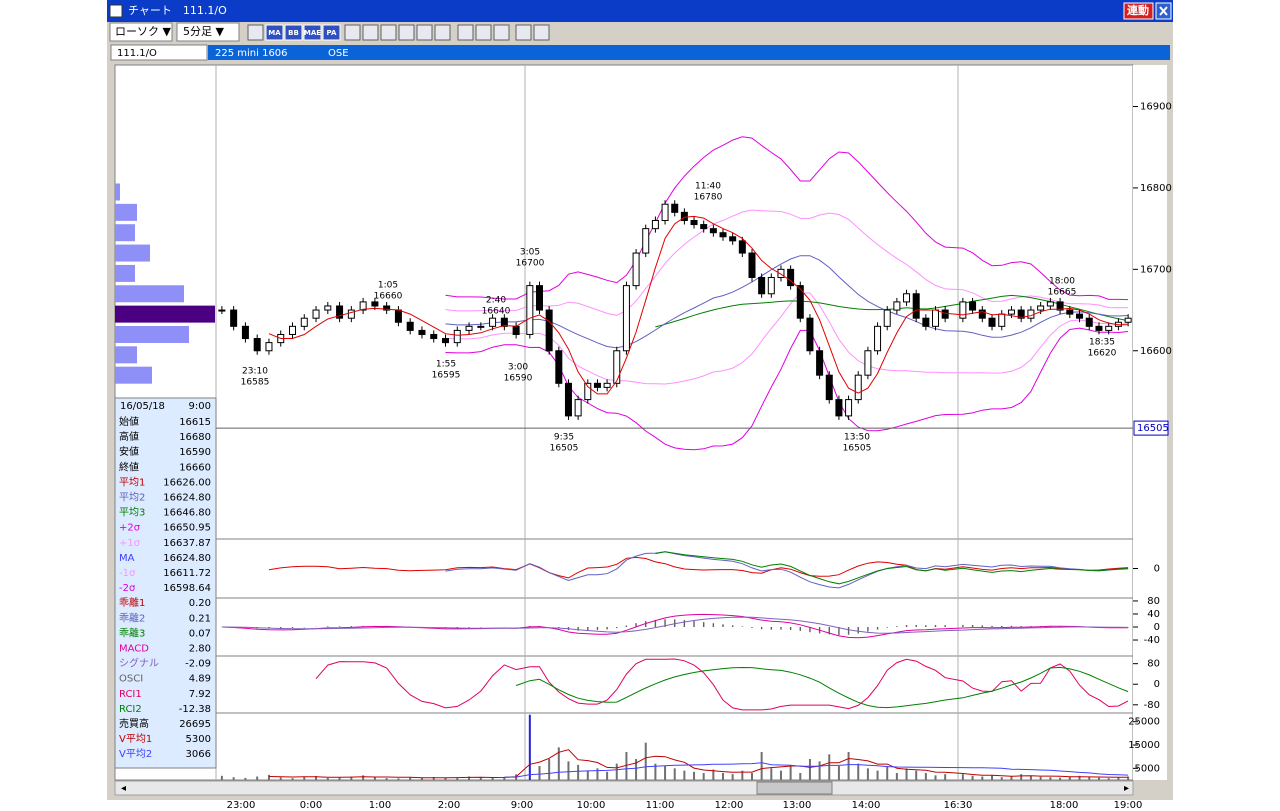 This screenshot has height=811, width=1280. Describe the element at coordinates (208, 32) in the screenshot. I see `interval-dropdown` at that location.